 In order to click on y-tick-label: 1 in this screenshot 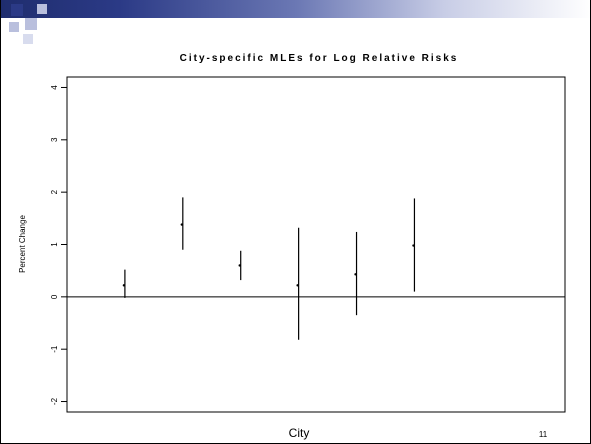, I will do `click(54, 244)`.